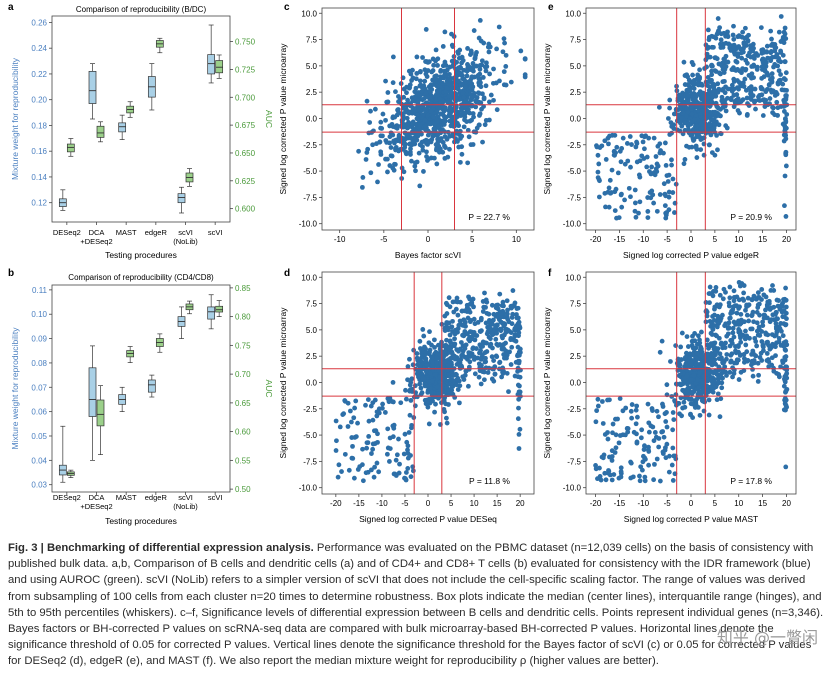 This screenshot has height=688, width=832. Describe the element at coordinates (405, 503) in the screenshot. I see `x-tick-label: -5` at that location.